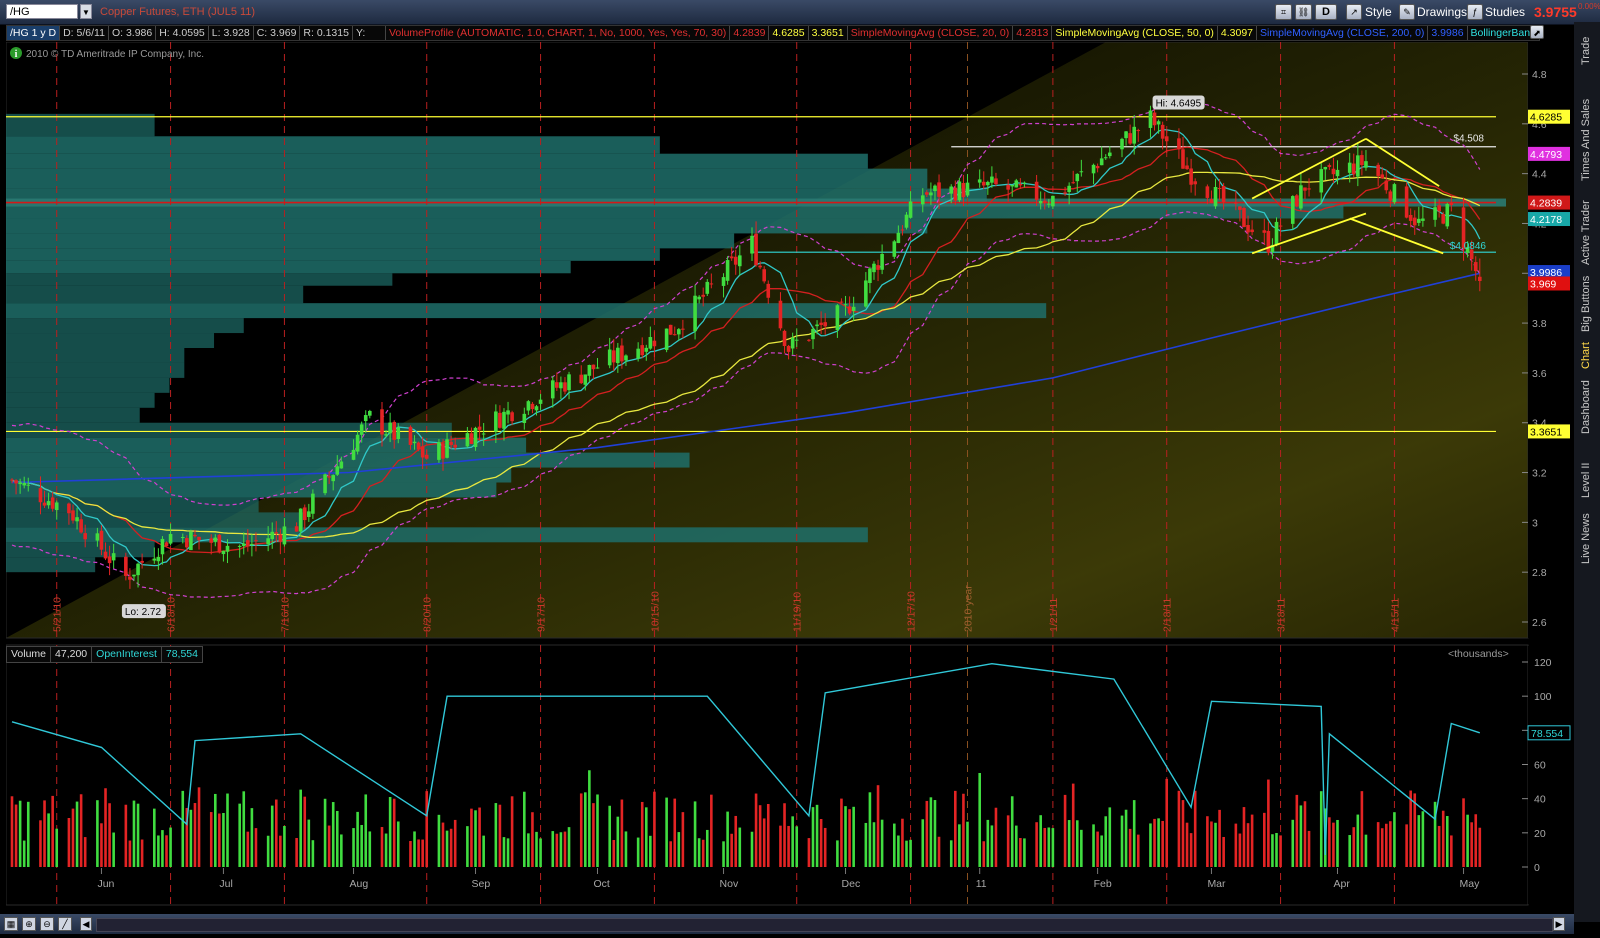  Describe the element at coordinates (29, 654) in the screenshot. I see `volume-label: Volume` at that location.